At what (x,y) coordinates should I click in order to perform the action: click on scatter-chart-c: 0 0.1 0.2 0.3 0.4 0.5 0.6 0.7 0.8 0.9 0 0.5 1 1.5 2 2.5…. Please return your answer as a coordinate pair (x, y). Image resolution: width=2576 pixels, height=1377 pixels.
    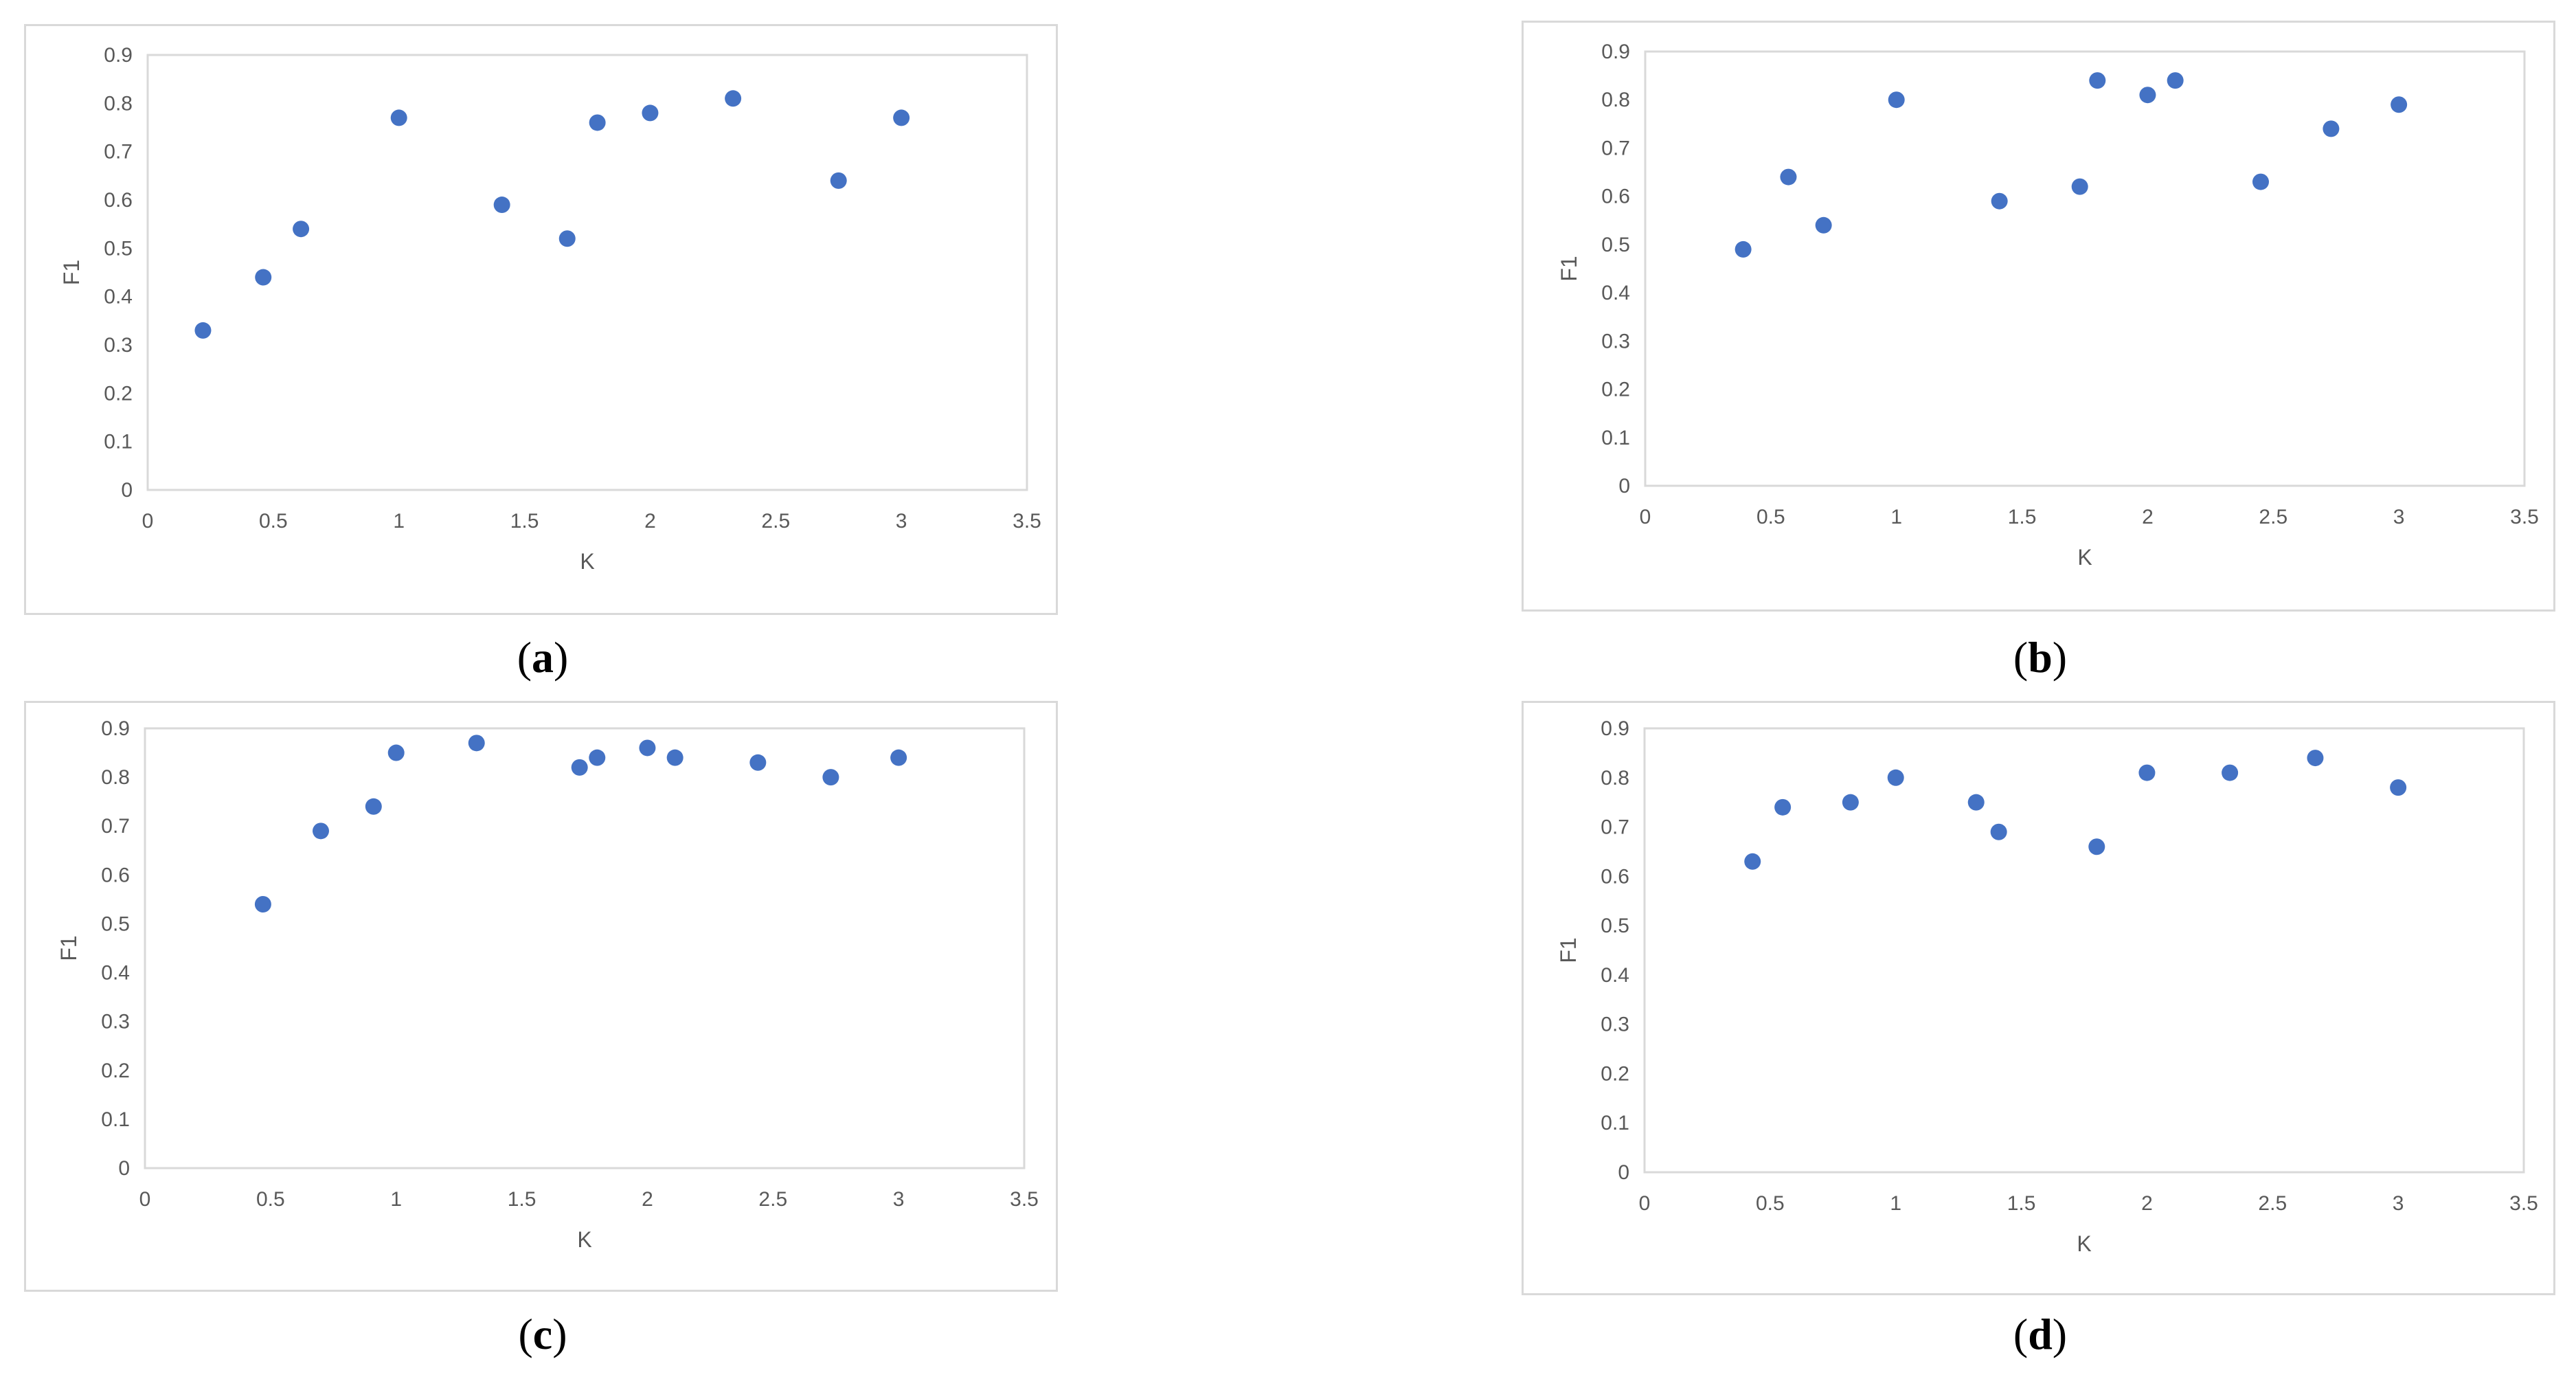
    Looking at the image, I should click on (547, 985).